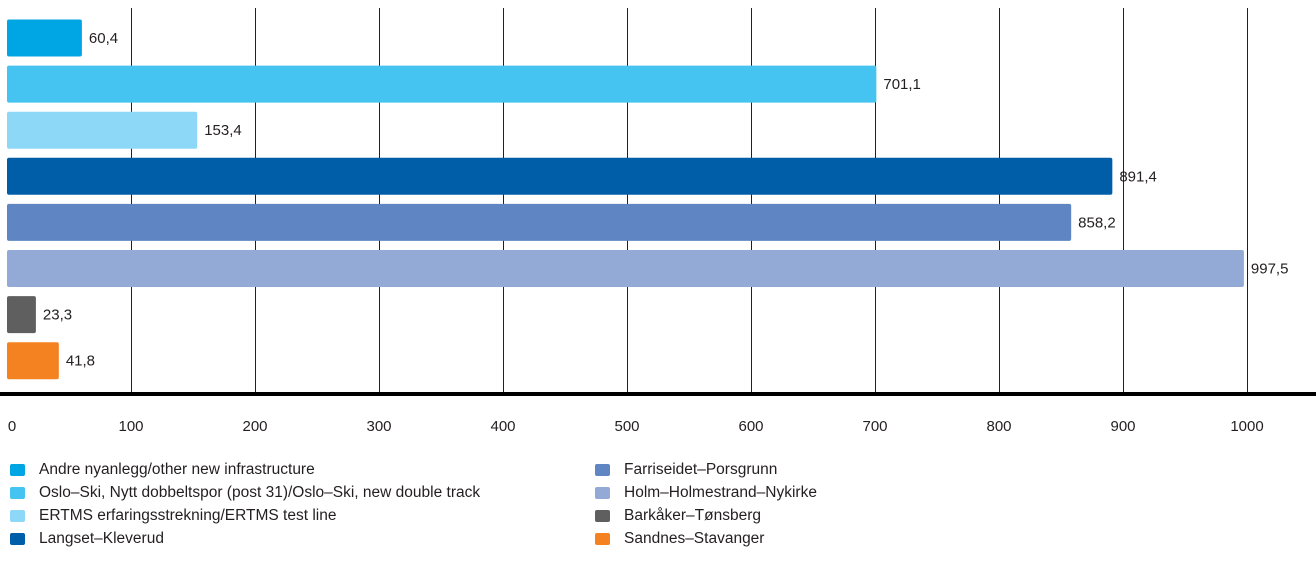 This screenshot has width=1316, height=561. What do you see at coordinates (80, 361) in the screenshot?
I see `bar-value-label: 41,8` at bounding box center [80, 361].